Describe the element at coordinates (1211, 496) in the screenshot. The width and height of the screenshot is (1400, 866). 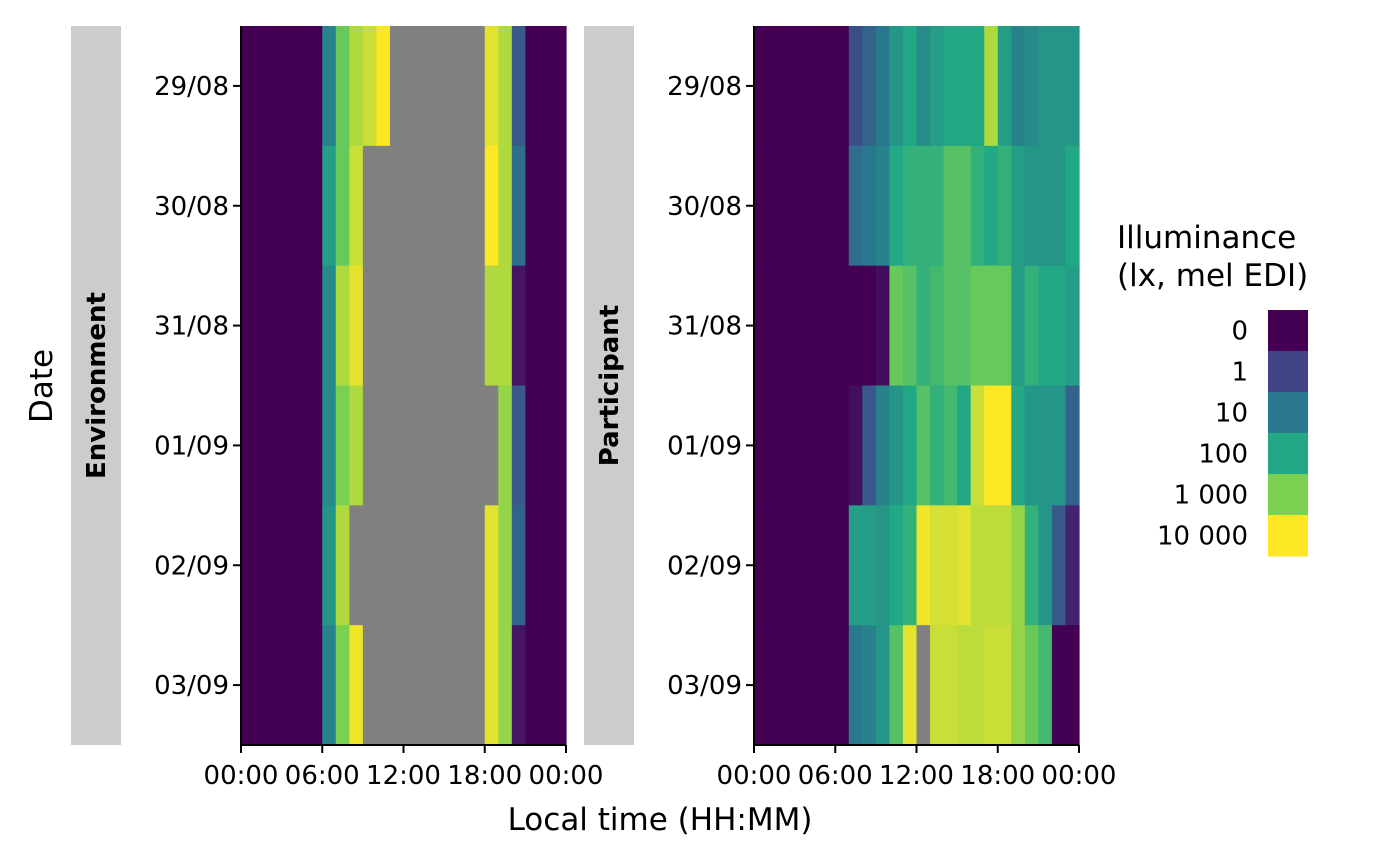
I see `legend-label: 1 000` at that location.